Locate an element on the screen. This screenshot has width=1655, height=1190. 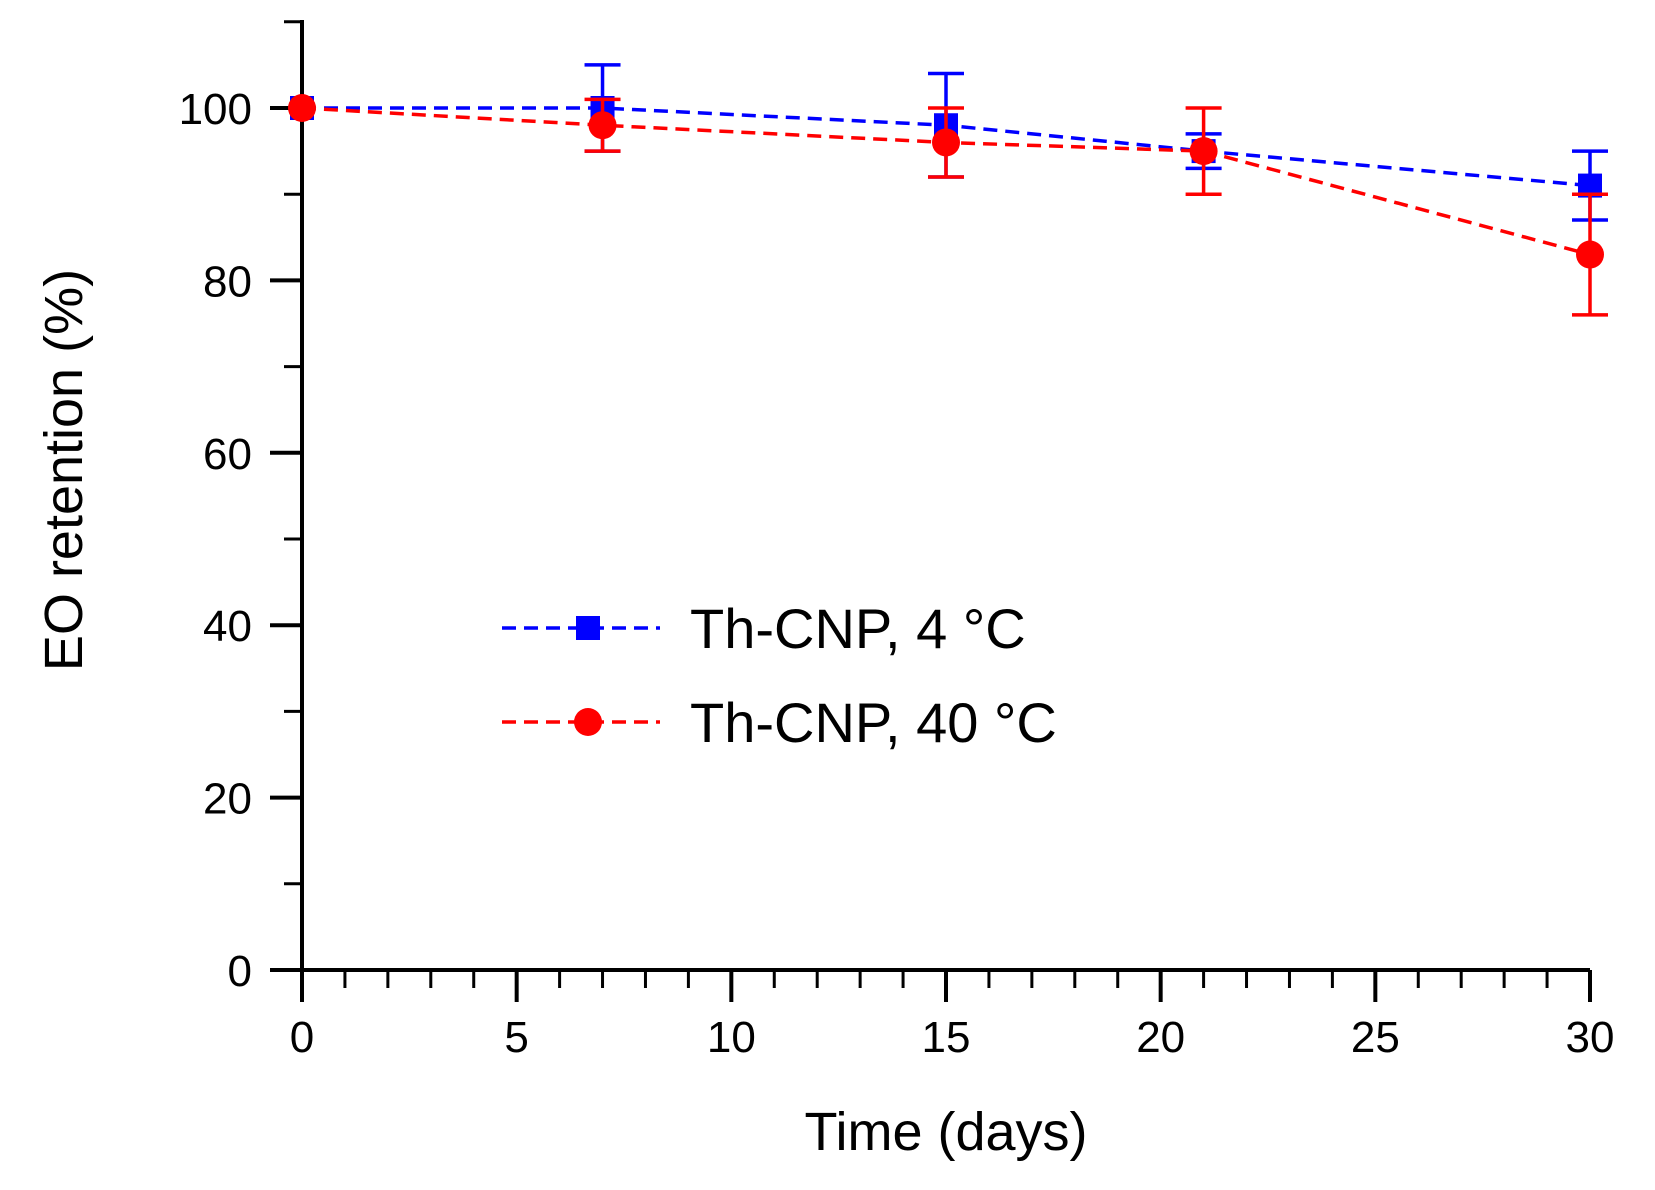
x-axis-title: Time (days) is located at coordinates (945, 1132).